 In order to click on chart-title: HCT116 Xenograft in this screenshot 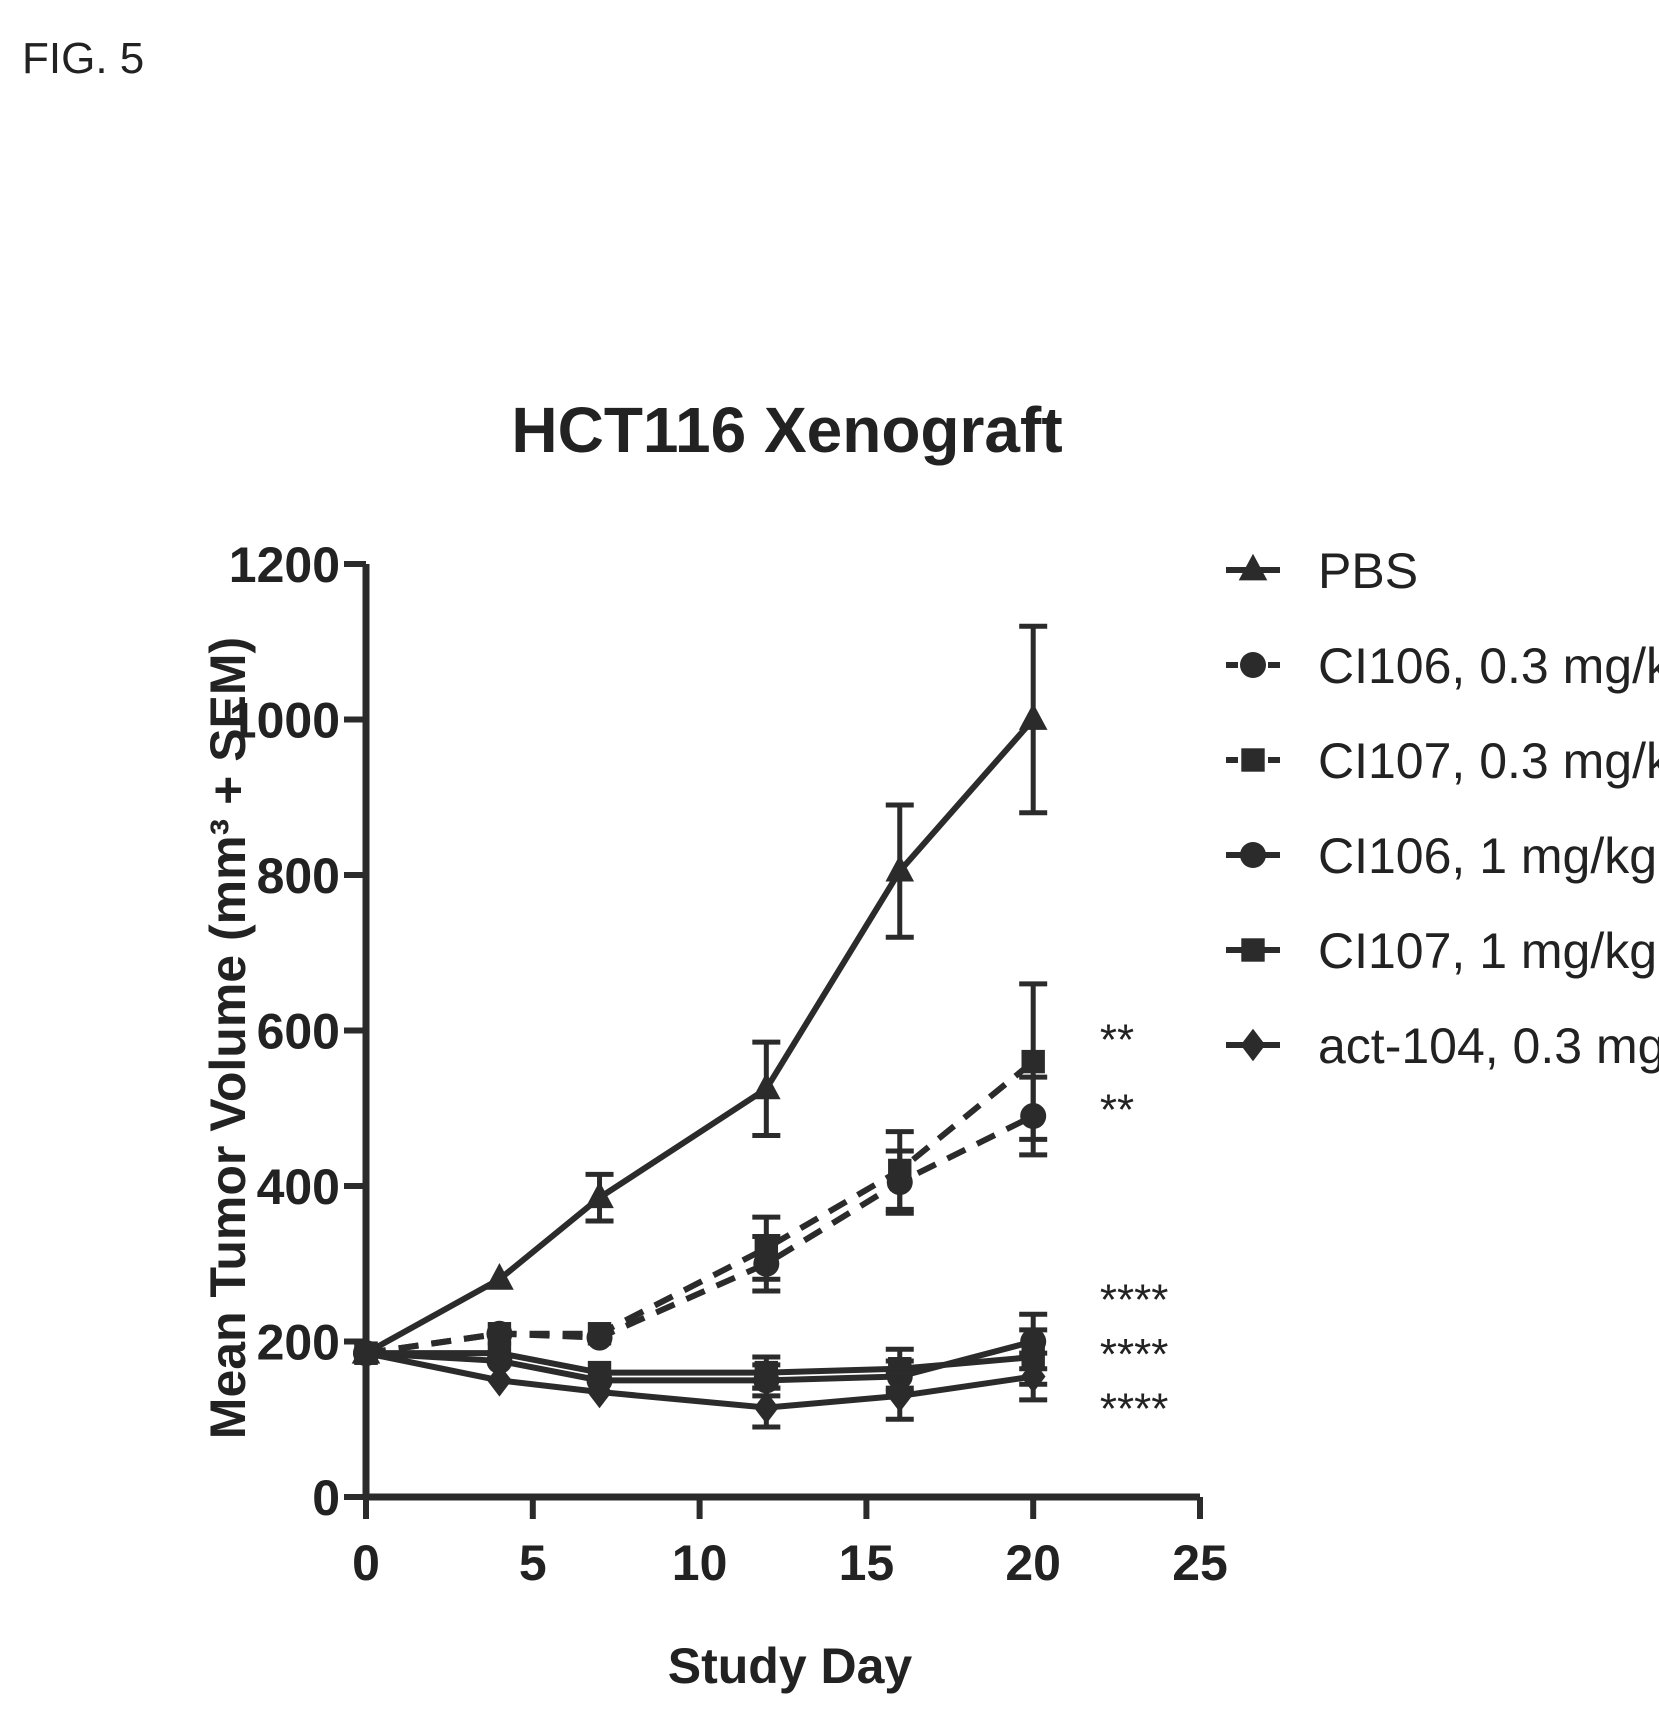, I will do `click(786, 430)`.